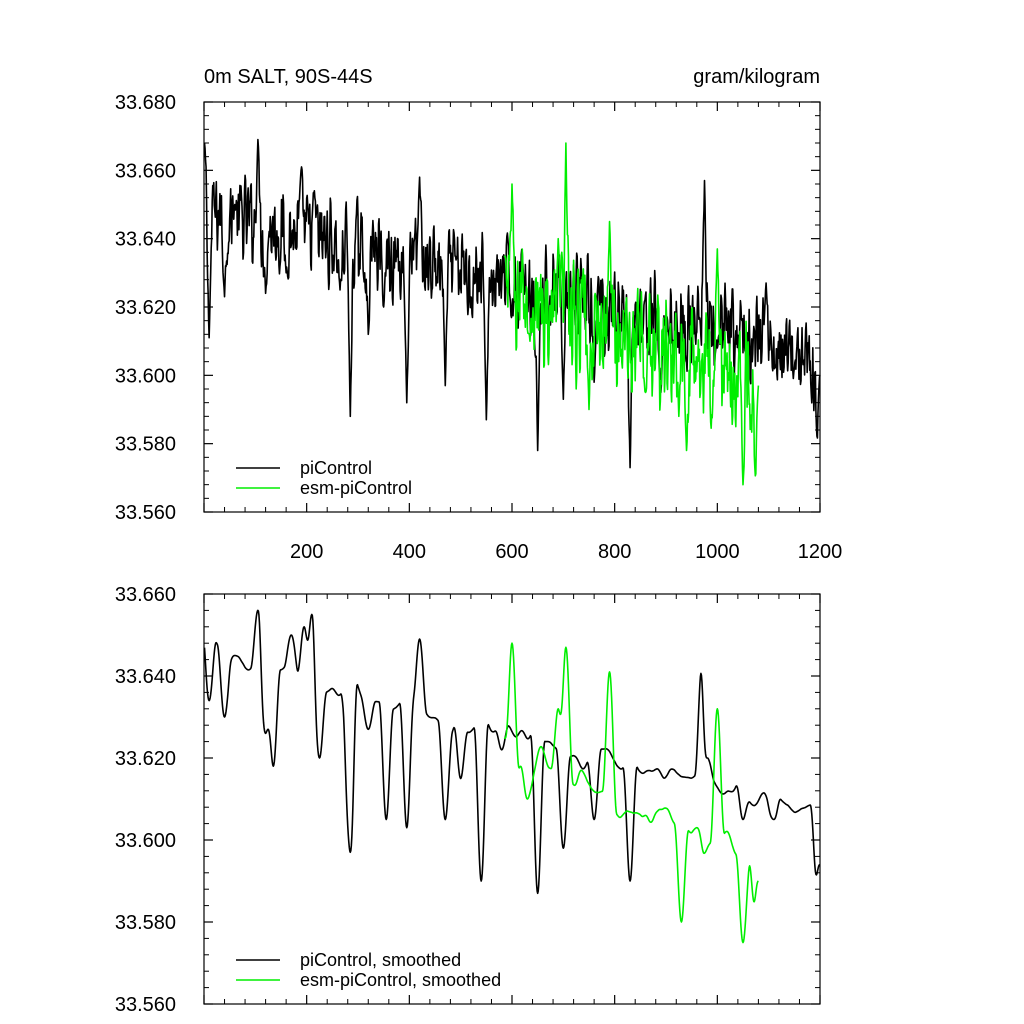 The width and height of the screenshot is (1024, 1024). I want to click on legend-label: esm-piControl, smoothed, so click(400, 980).